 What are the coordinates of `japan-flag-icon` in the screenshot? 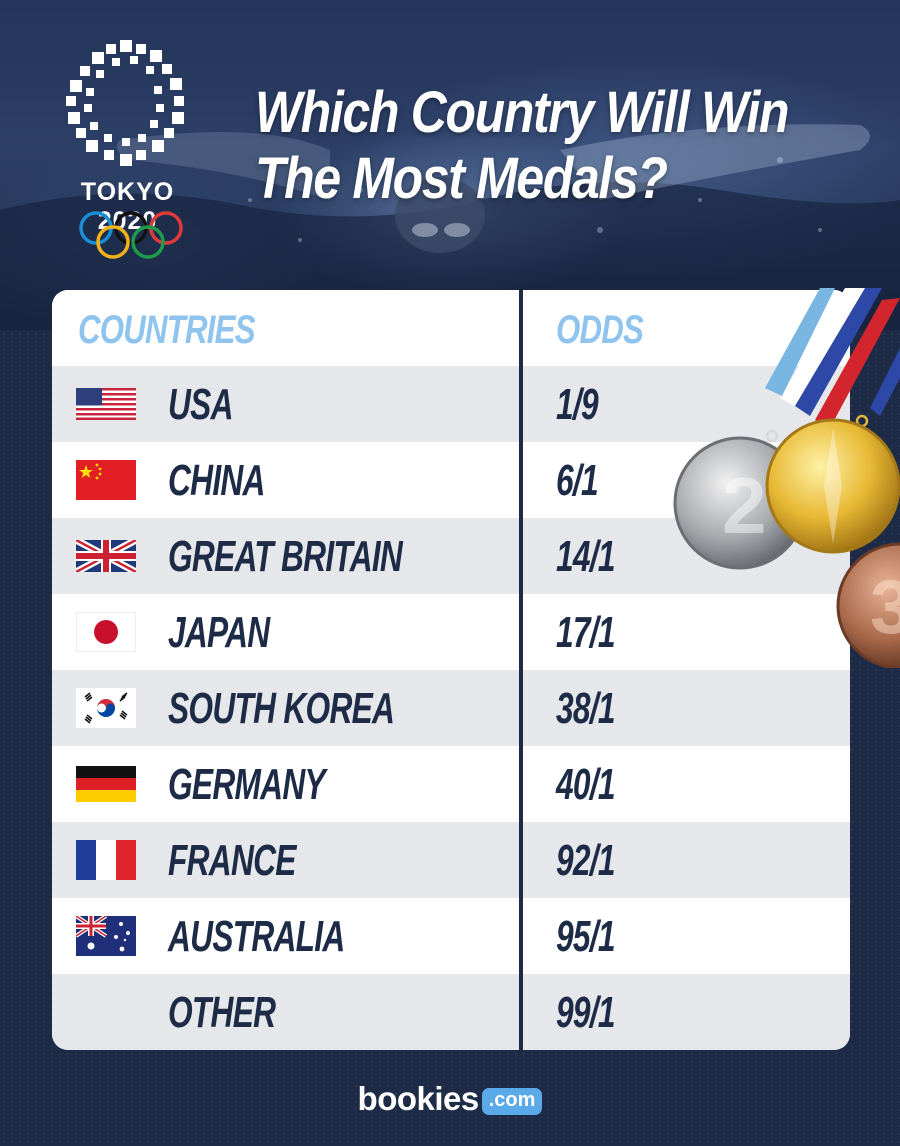 It's located at (106, 632).